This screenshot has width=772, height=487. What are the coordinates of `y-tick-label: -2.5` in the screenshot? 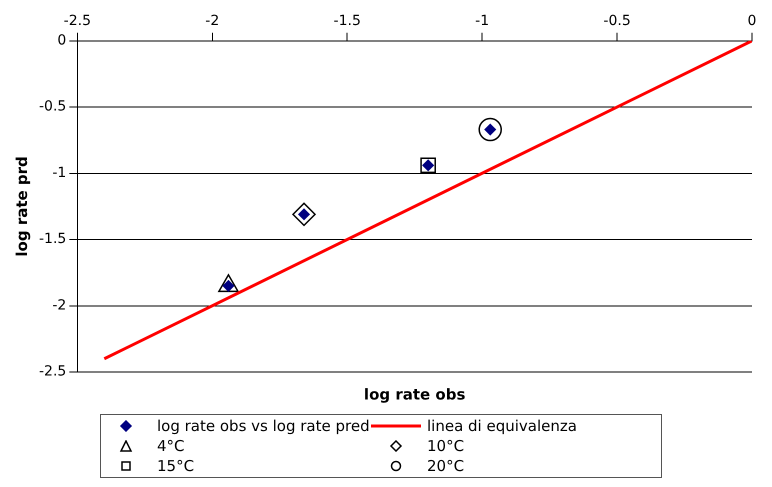 It's located at (52, 372).